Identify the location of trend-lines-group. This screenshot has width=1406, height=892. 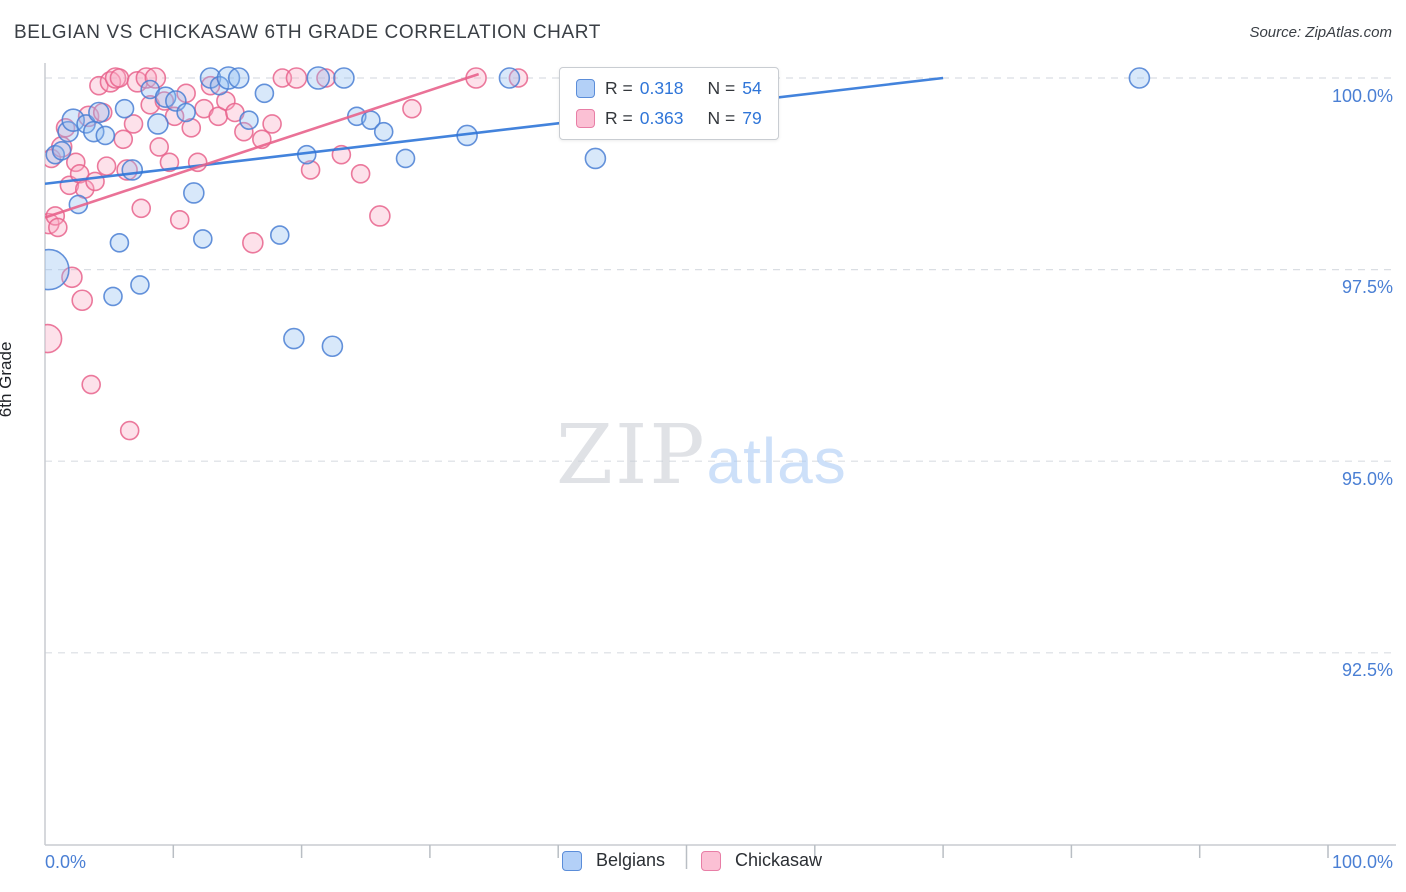
(494, 145).